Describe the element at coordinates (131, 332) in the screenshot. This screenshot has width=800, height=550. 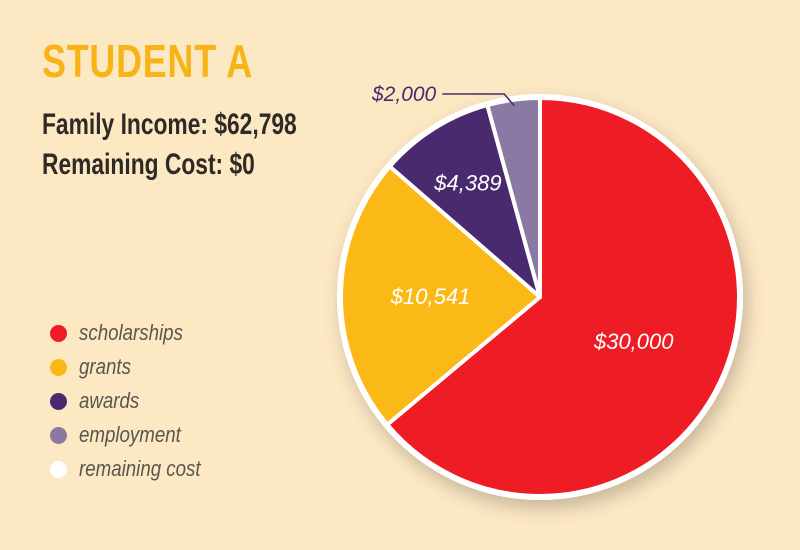
I see `legend-label: scholarships` at that location.